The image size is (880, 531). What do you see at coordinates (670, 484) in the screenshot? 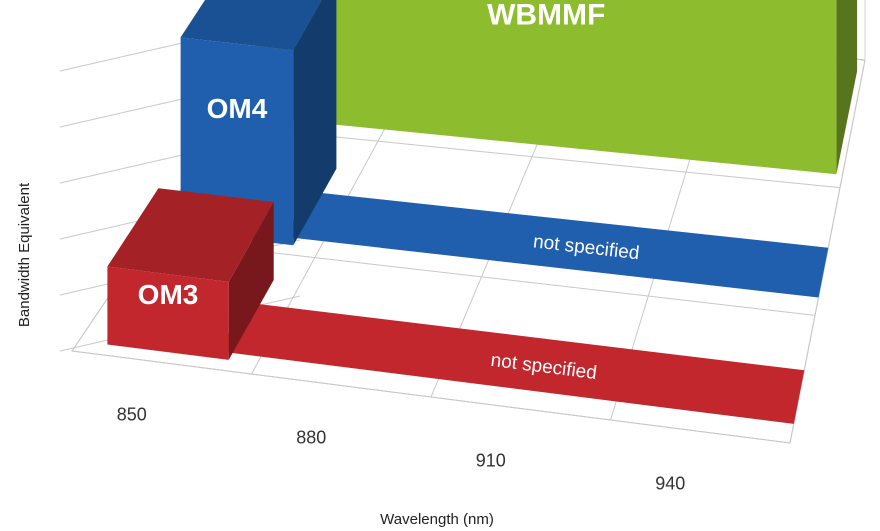
I see `x-tick-label: 940` at bounding box center [670, 484].